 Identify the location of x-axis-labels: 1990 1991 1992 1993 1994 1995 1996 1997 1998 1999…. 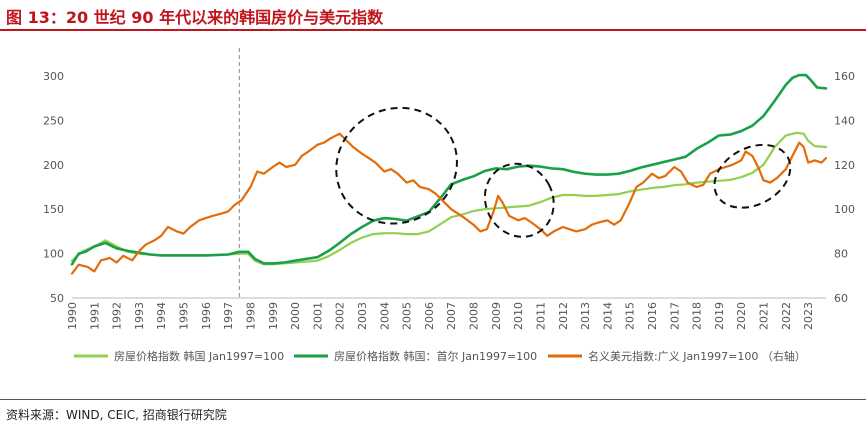
(440, 316).